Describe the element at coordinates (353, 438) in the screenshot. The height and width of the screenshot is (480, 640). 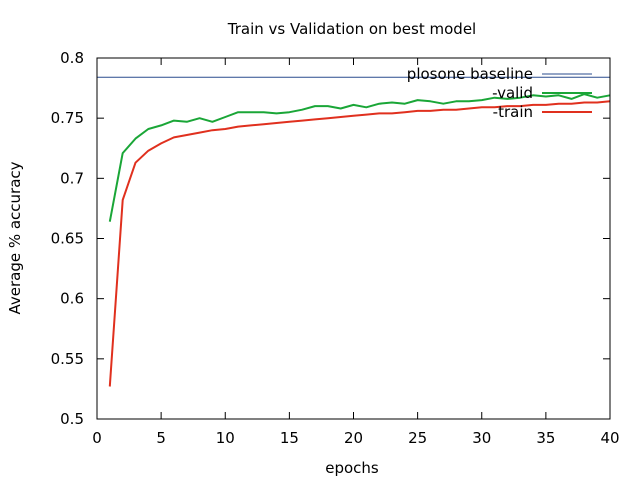
I see `x-tick-label: 20` at that location.